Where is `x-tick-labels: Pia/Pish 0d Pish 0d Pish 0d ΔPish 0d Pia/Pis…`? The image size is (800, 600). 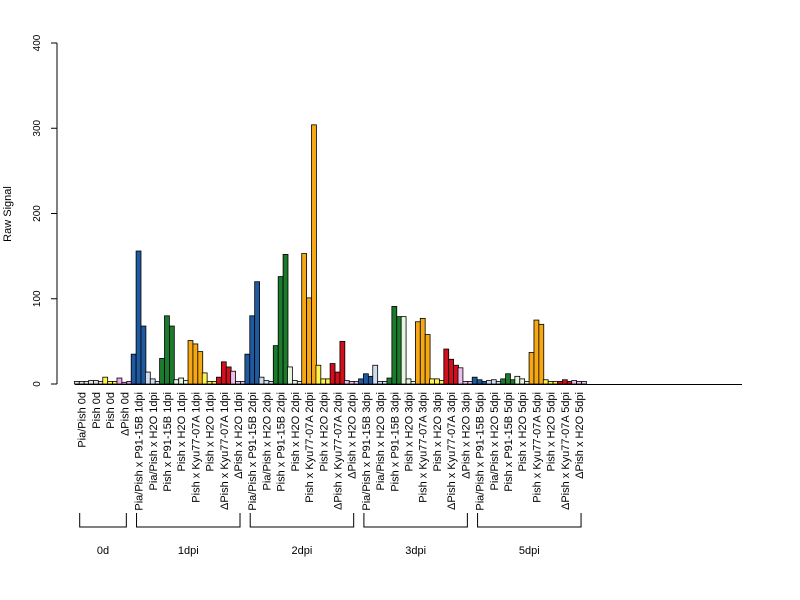 x-tick-labels: Pia/Pish 0d Pish 0d Pish 0d ΔPish 0d Pia/Pis… is located at coordinates (331, 451).